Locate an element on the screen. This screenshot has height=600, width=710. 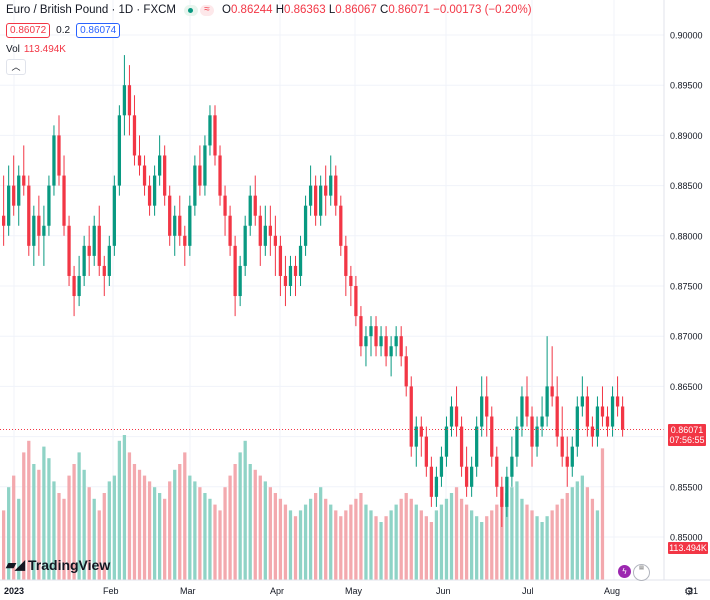
settings-gear-icon: ⚙ is located at coordinates (689, 592).